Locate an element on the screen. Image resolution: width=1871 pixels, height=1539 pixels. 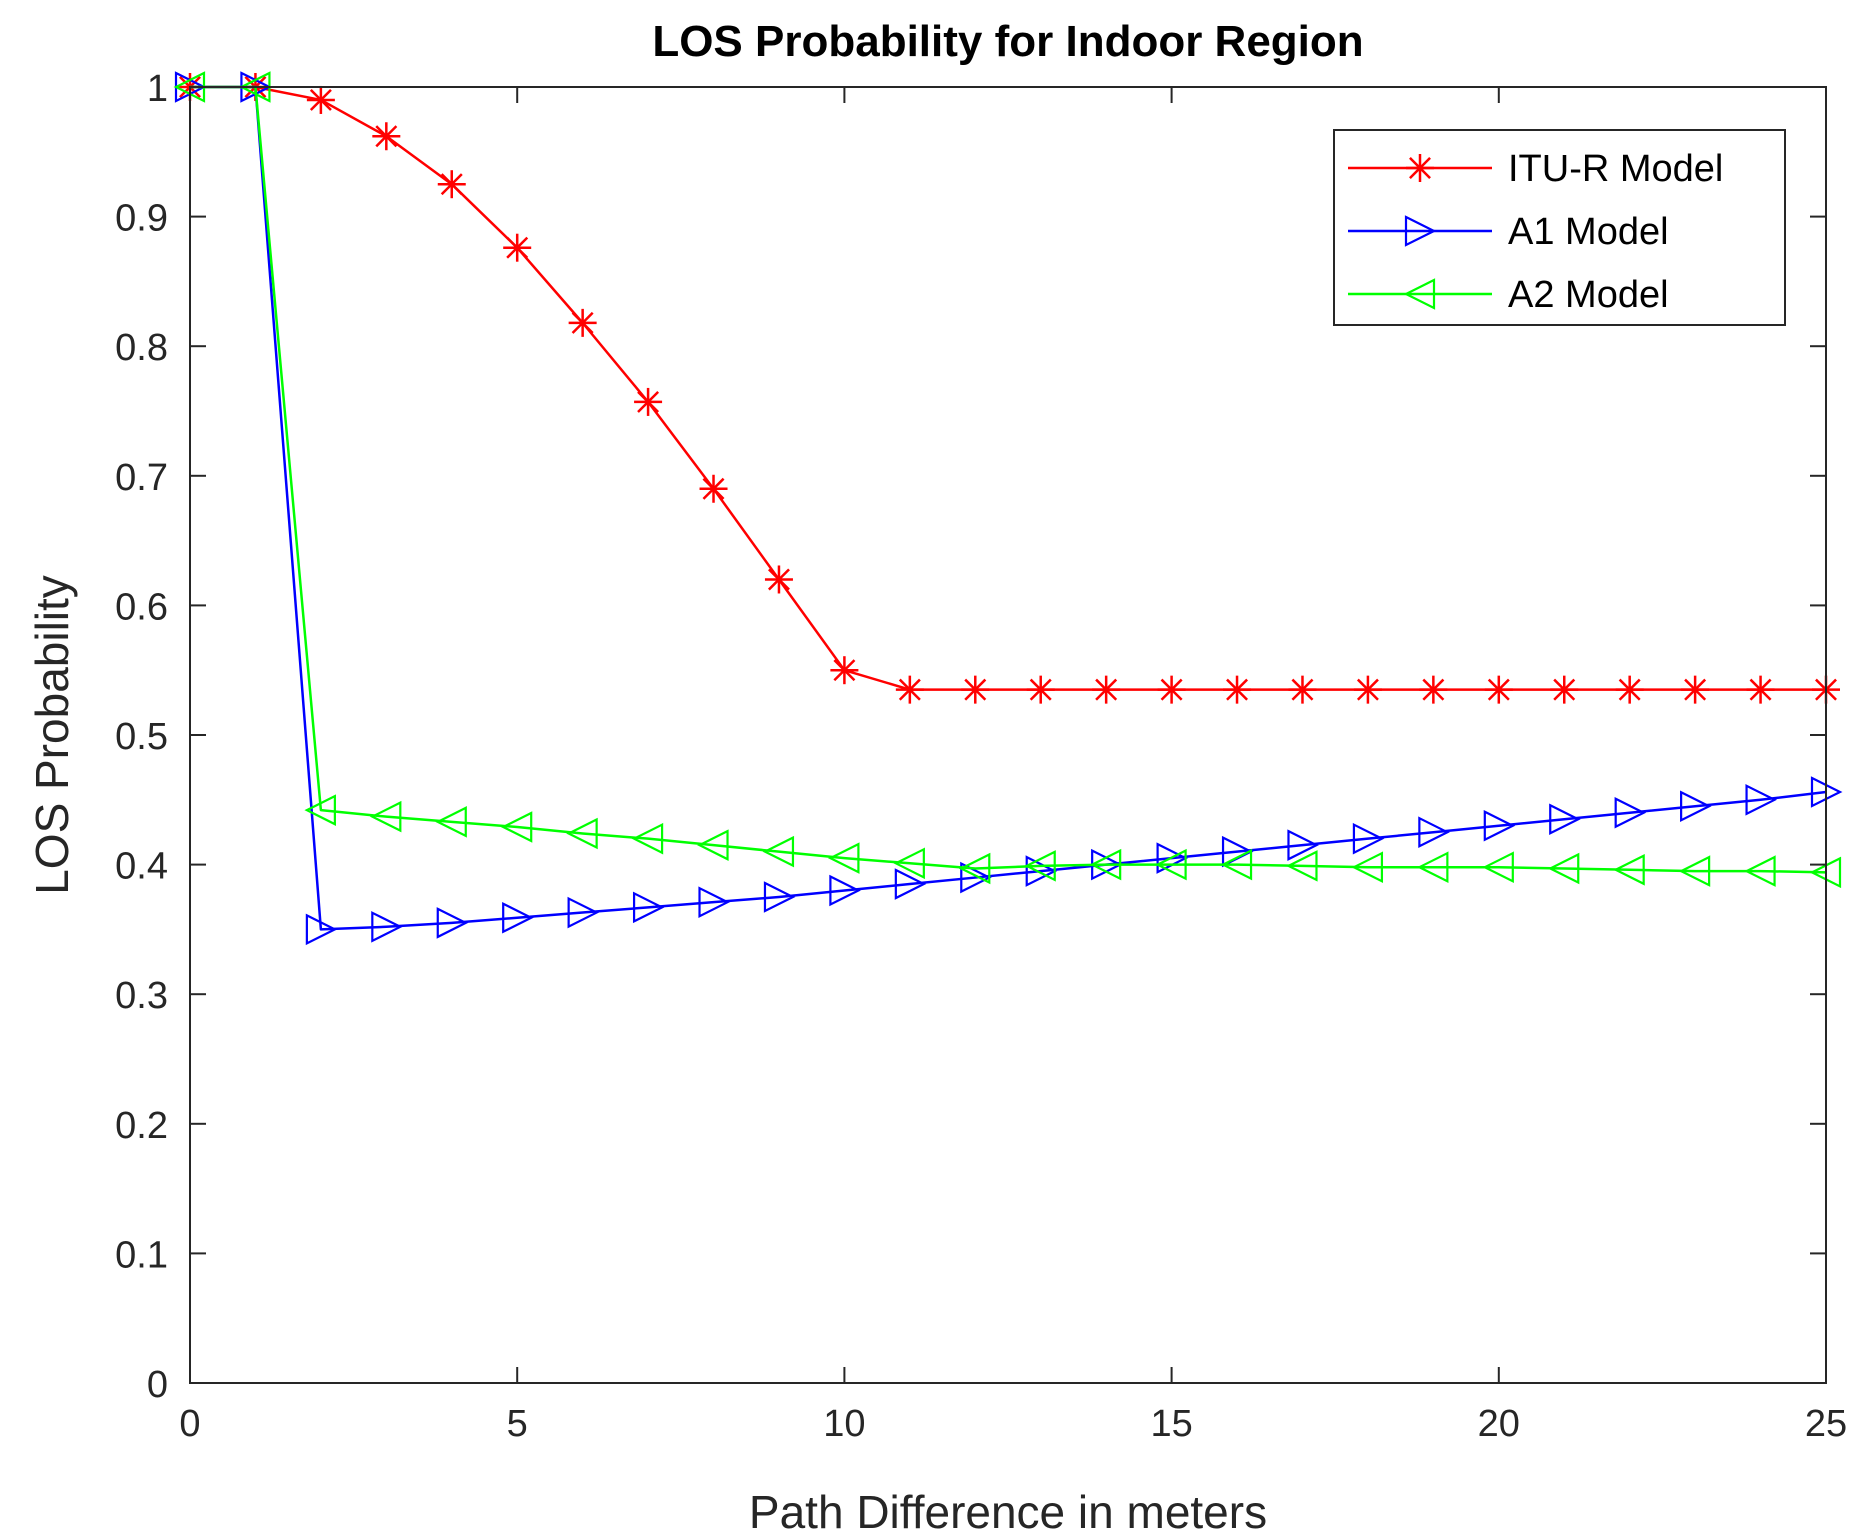
x-tick-label: 0 is located at coordinates (189, 1424).